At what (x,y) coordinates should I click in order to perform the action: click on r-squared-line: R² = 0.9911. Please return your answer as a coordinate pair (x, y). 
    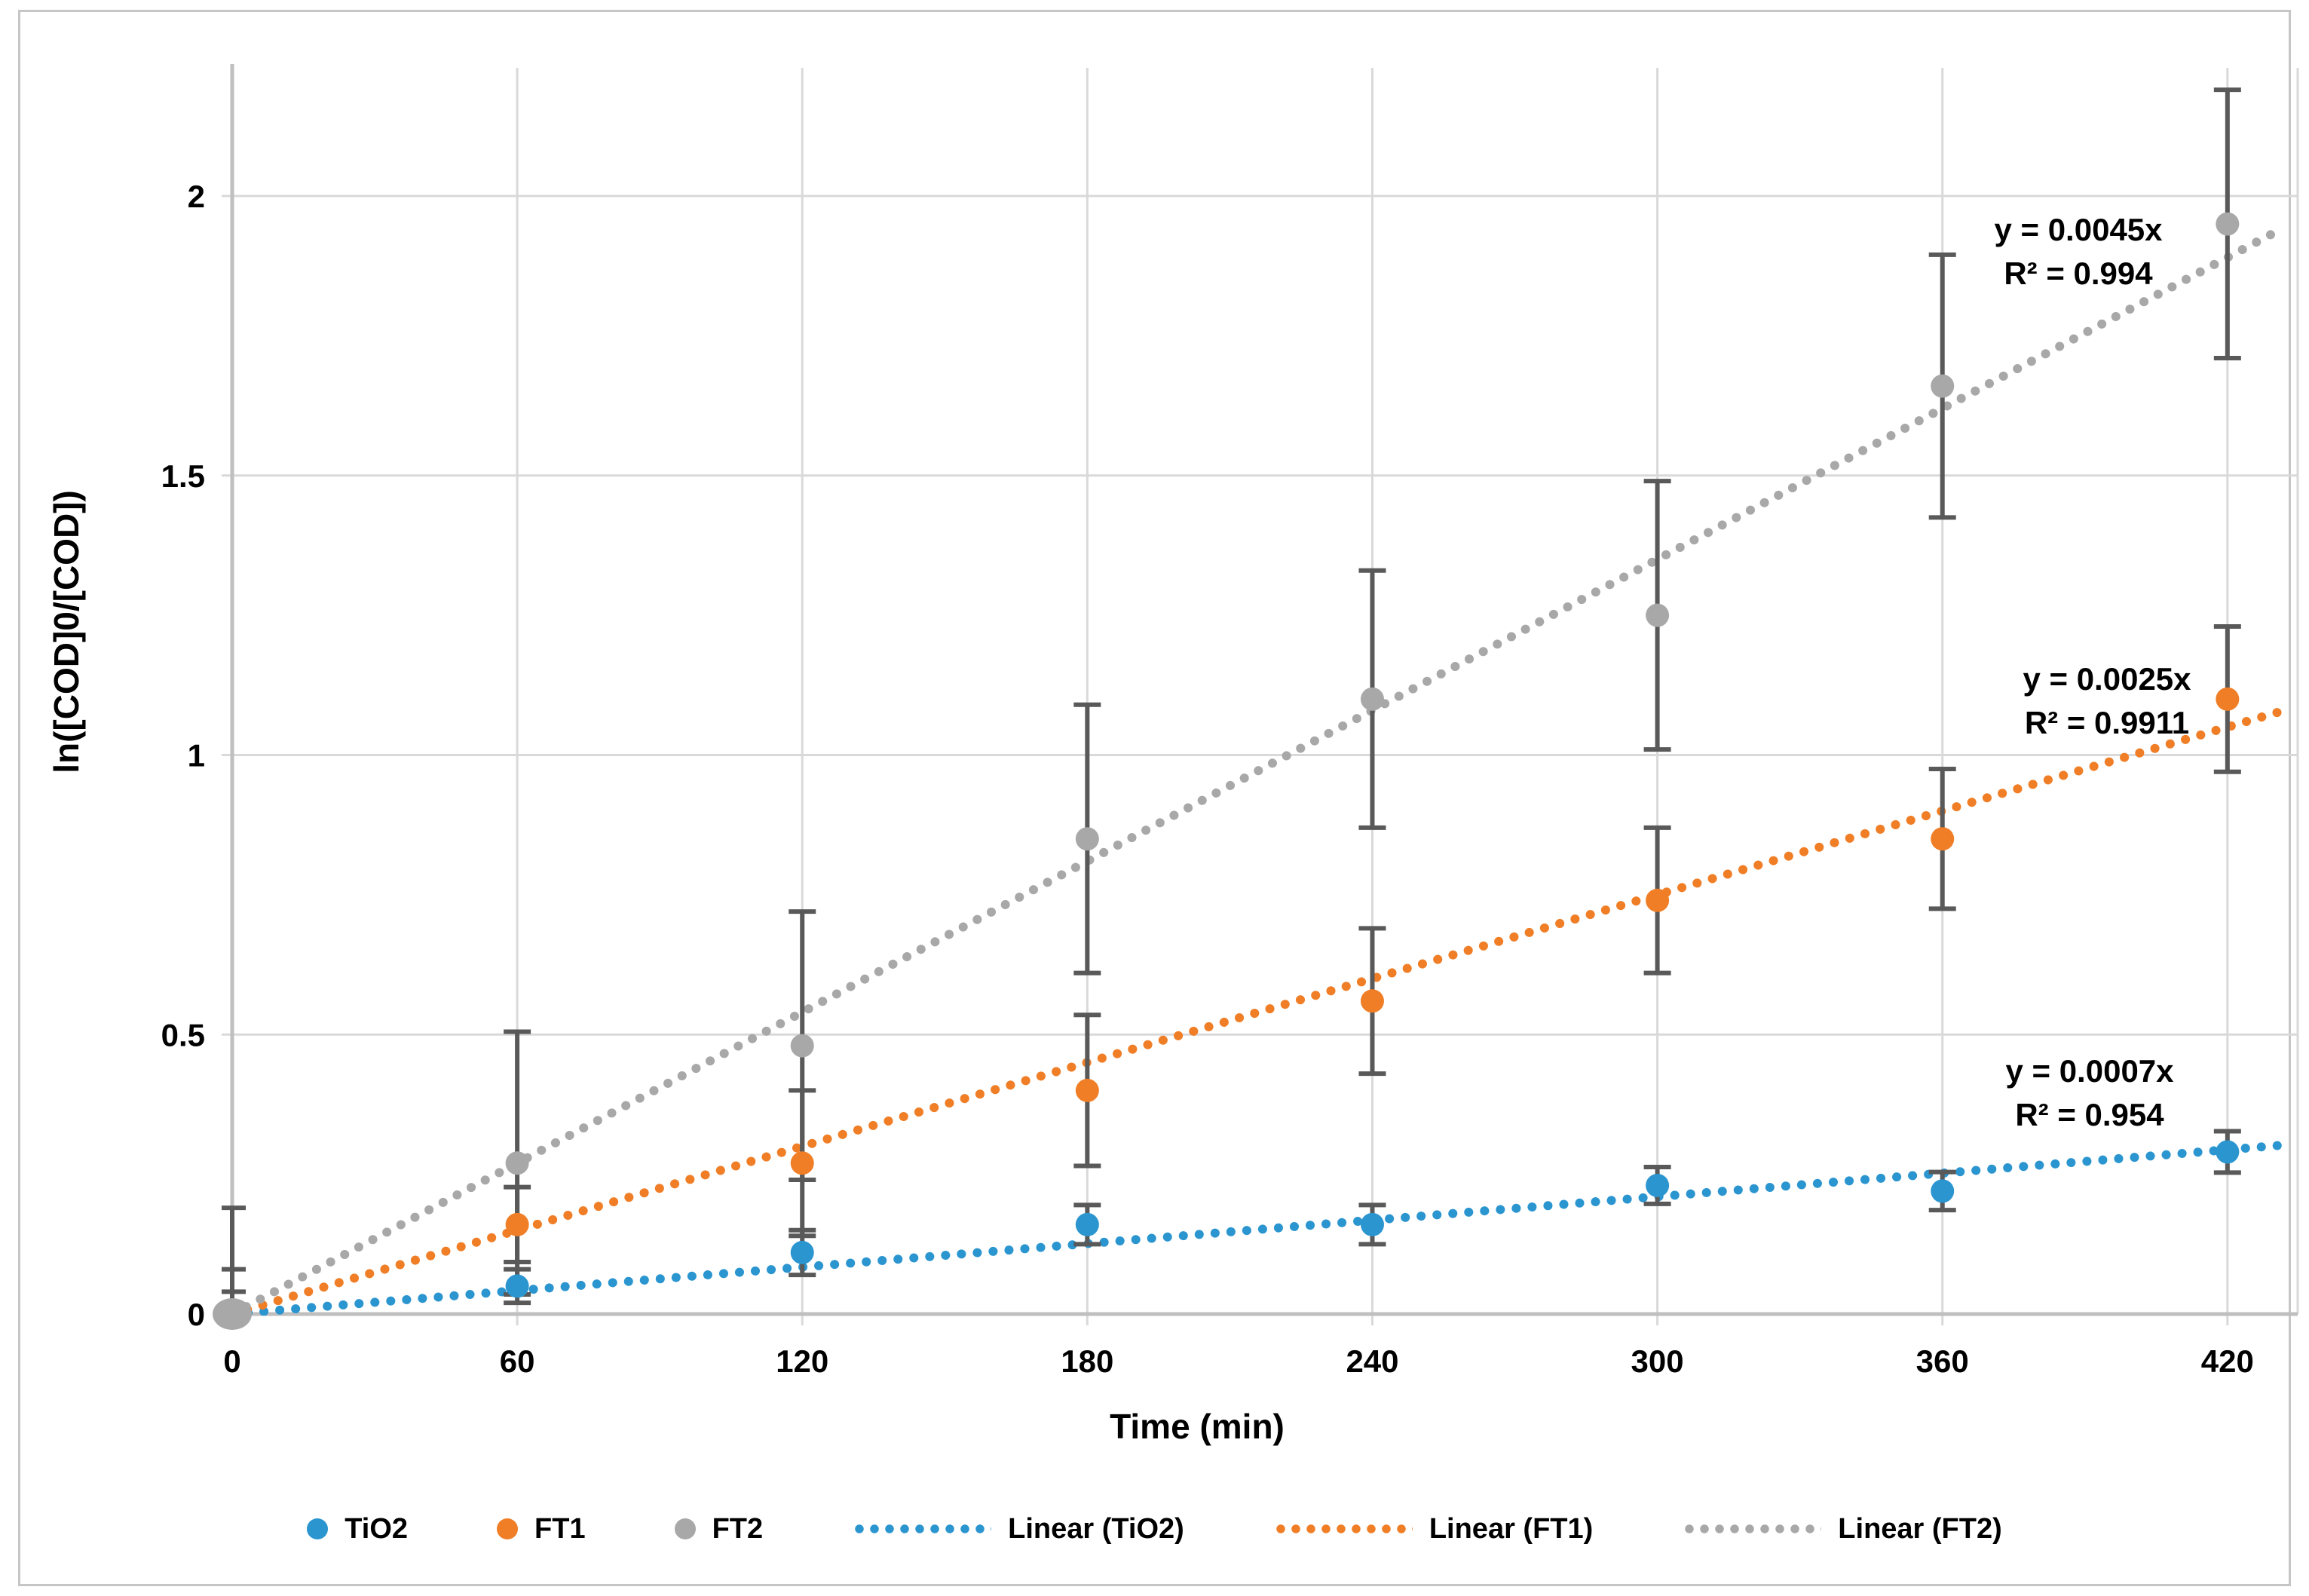
    Looking at the image, I should click on (2107, 722).